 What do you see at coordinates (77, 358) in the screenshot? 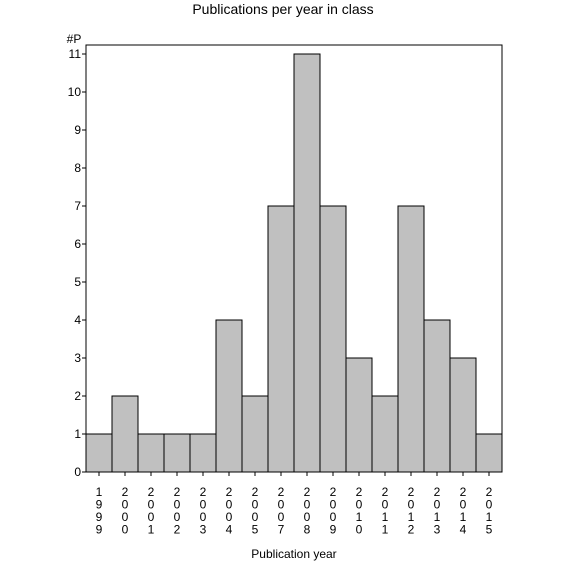
I see `y-tick-label: 3` at bounding box center [77, 358].